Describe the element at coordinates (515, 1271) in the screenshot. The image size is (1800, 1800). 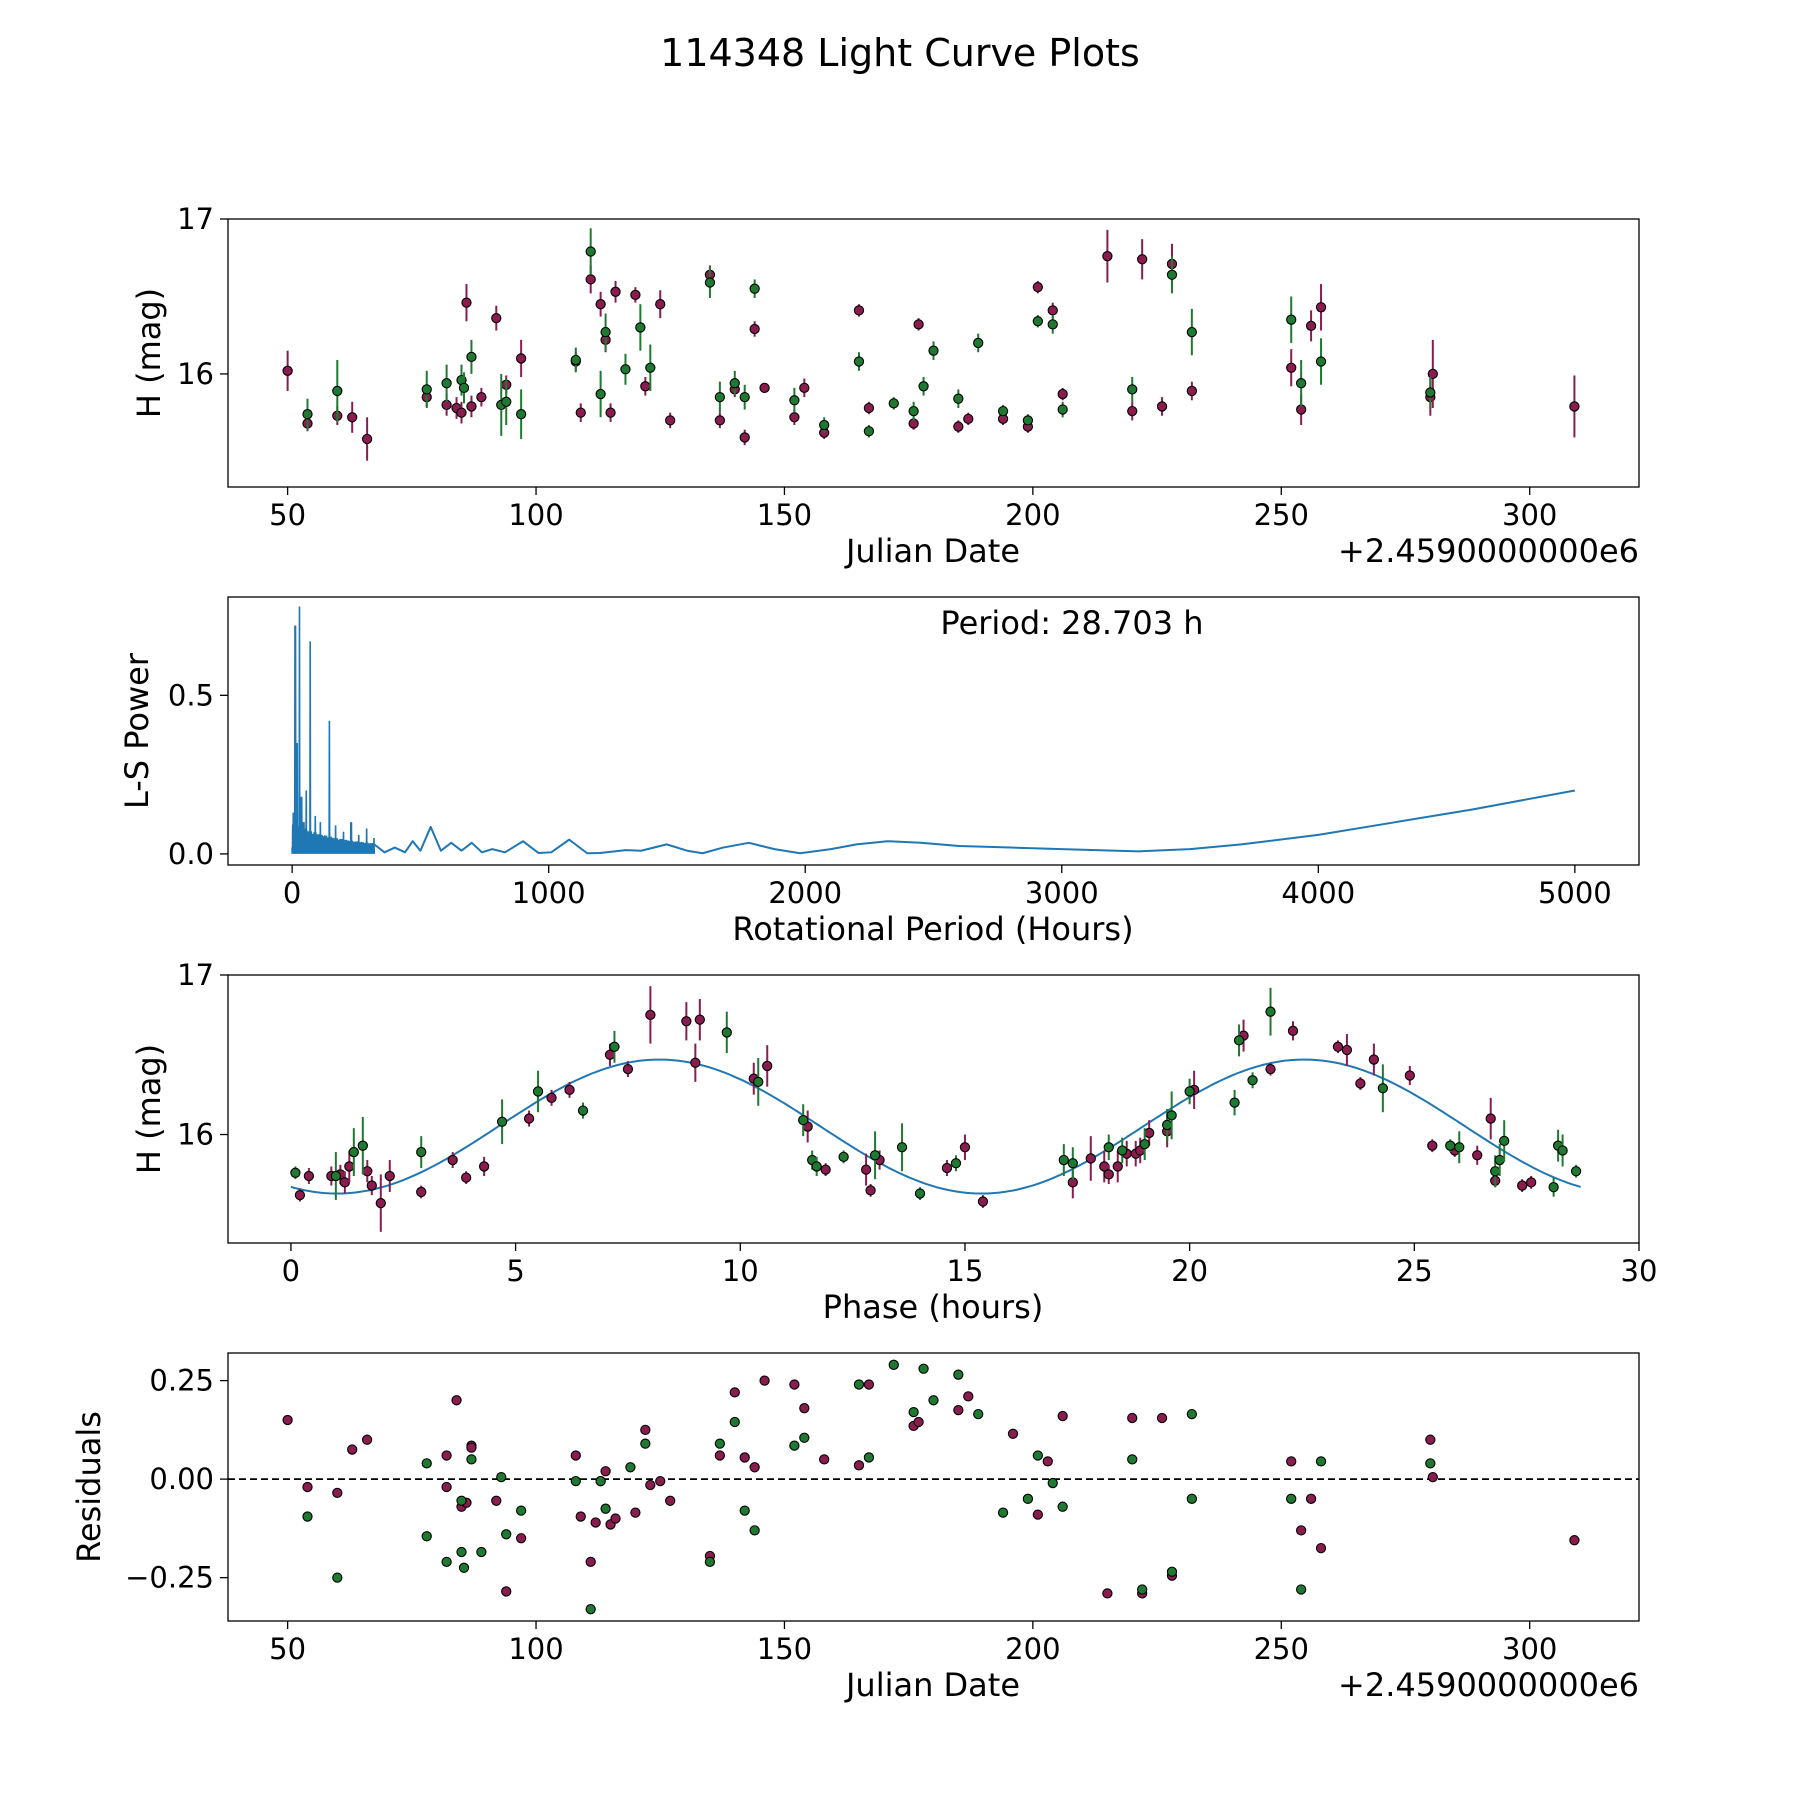
I see `phased-xtick-label: 5` at that location.